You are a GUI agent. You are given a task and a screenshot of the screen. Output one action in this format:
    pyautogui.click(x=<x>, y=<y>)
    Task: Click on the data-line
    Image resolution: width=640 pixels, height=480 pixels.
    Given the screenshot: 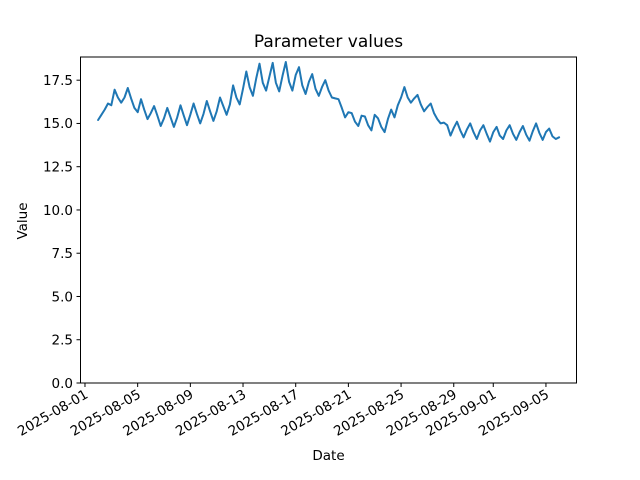 What is the action you would take?
    pyautogui.click(x=329, y=102)
    